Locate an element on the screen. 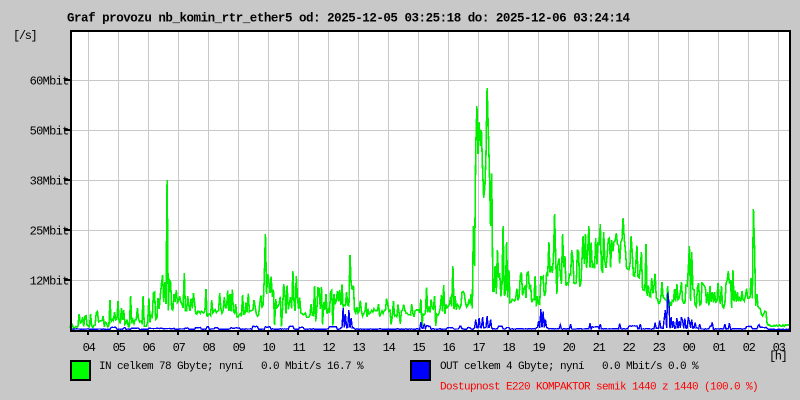 The width and height of the screenshot is (800, 400). svg-text: 25Mbit is located at coordinates (49, 231).